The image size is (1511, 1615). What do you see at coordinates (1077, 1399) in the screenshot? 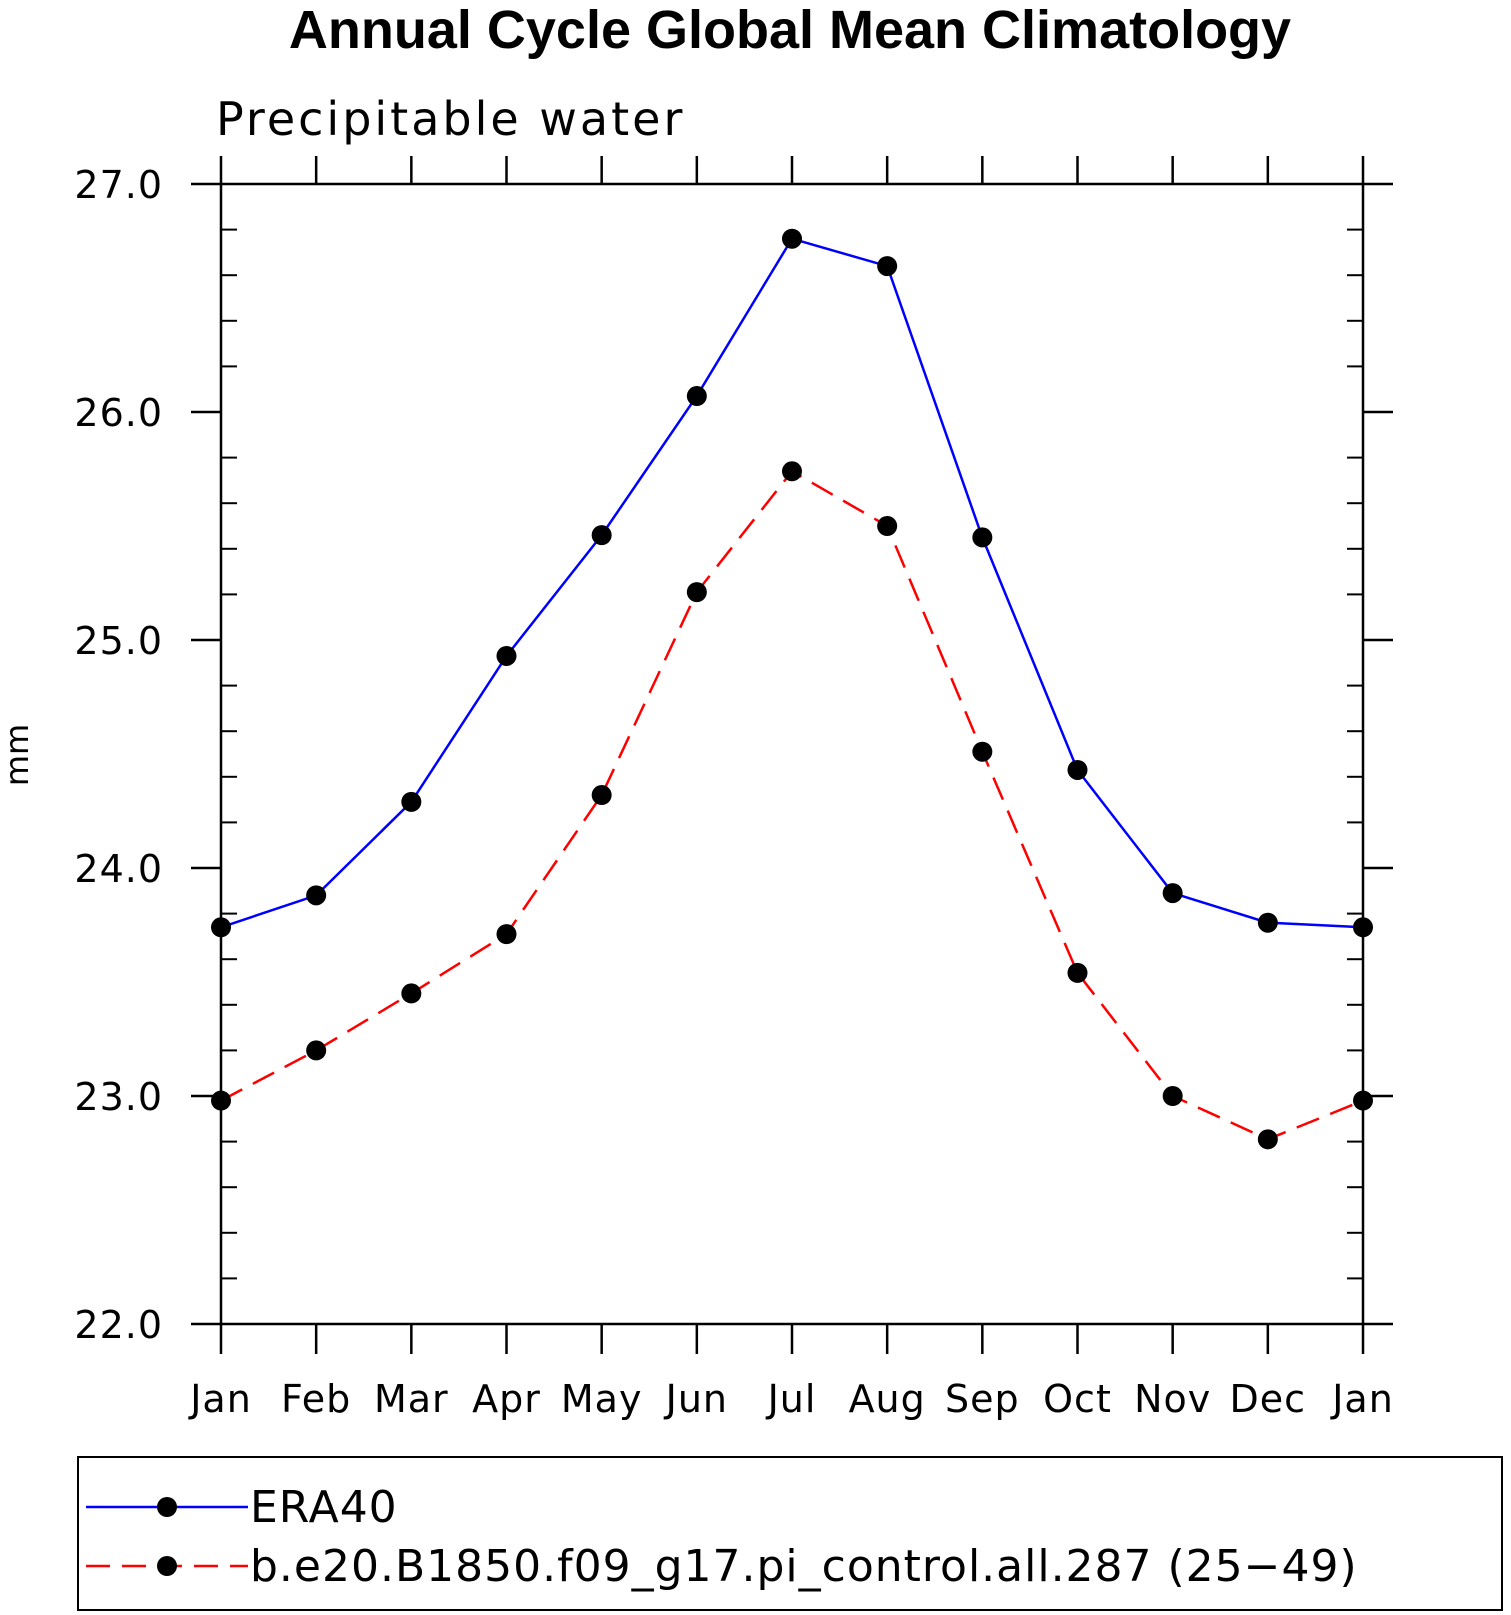
I see `x-tick-label: Oct` at bounding box center [1077, 1399].